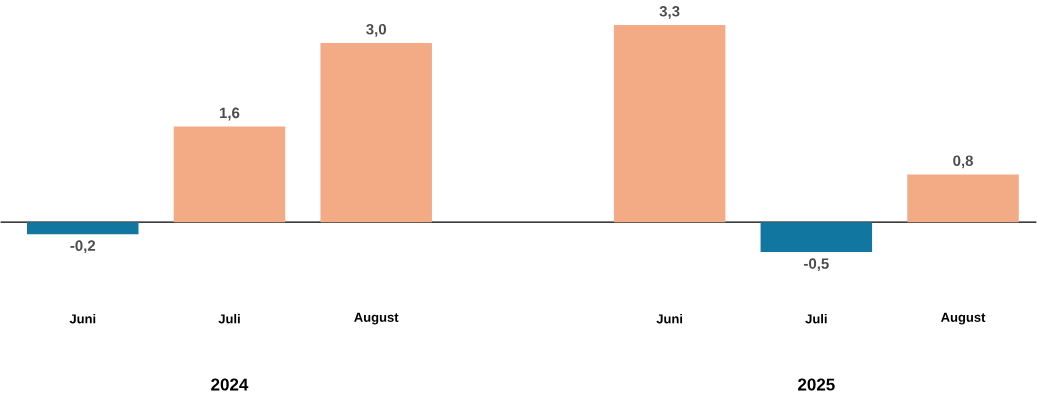 The height and width of the screenshot is (394, 1037). Describe the element at coordinates (669, 12) in the screenshot. I see `data-label: 3,3` at that location.